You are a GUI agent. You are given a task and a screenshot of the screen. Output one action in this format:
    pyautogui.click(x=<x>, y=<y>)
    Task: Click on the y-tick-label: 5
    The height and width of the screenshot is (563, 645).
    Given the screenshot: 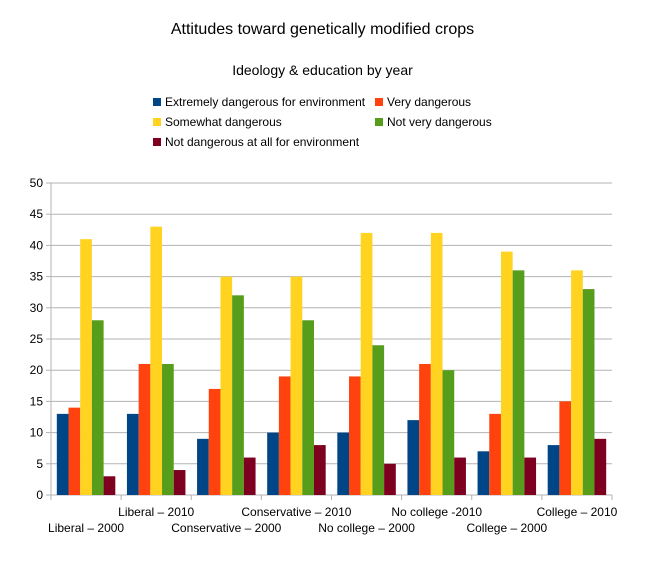 What is the action you would take?
    pyautogui.click(x=39, y=464)
    